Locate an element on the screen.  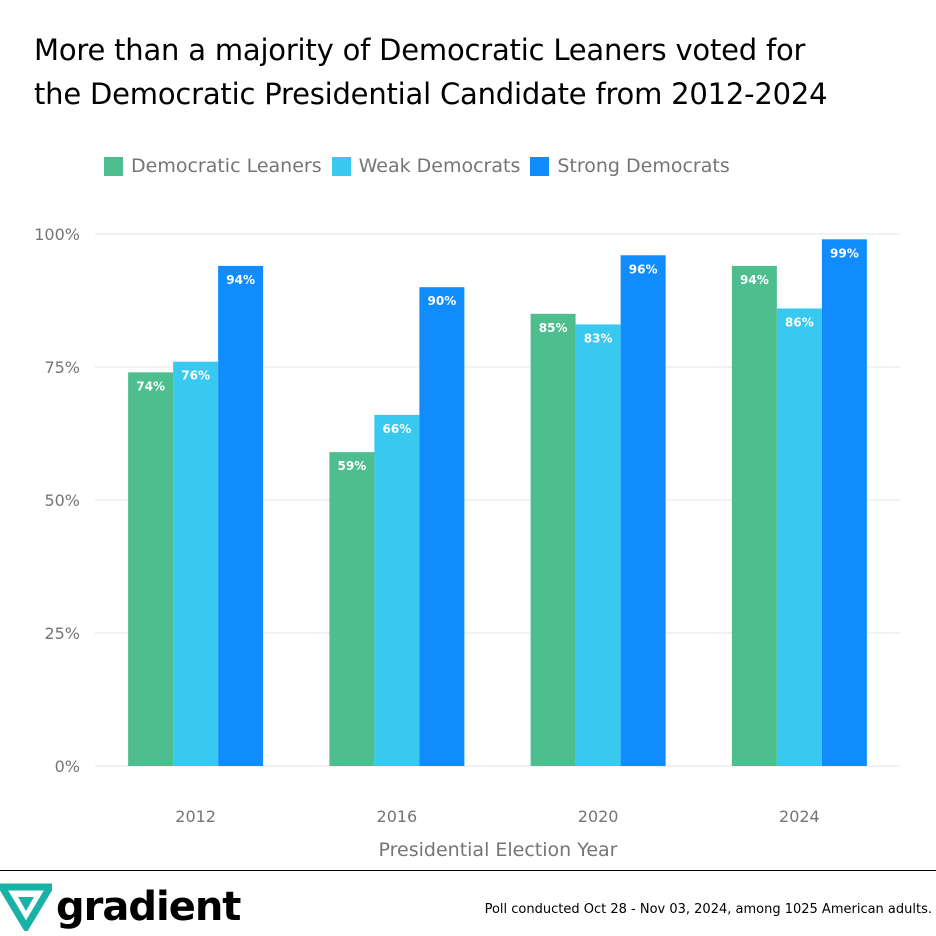
brand-name: gradient is located at coordinates (148, 907).